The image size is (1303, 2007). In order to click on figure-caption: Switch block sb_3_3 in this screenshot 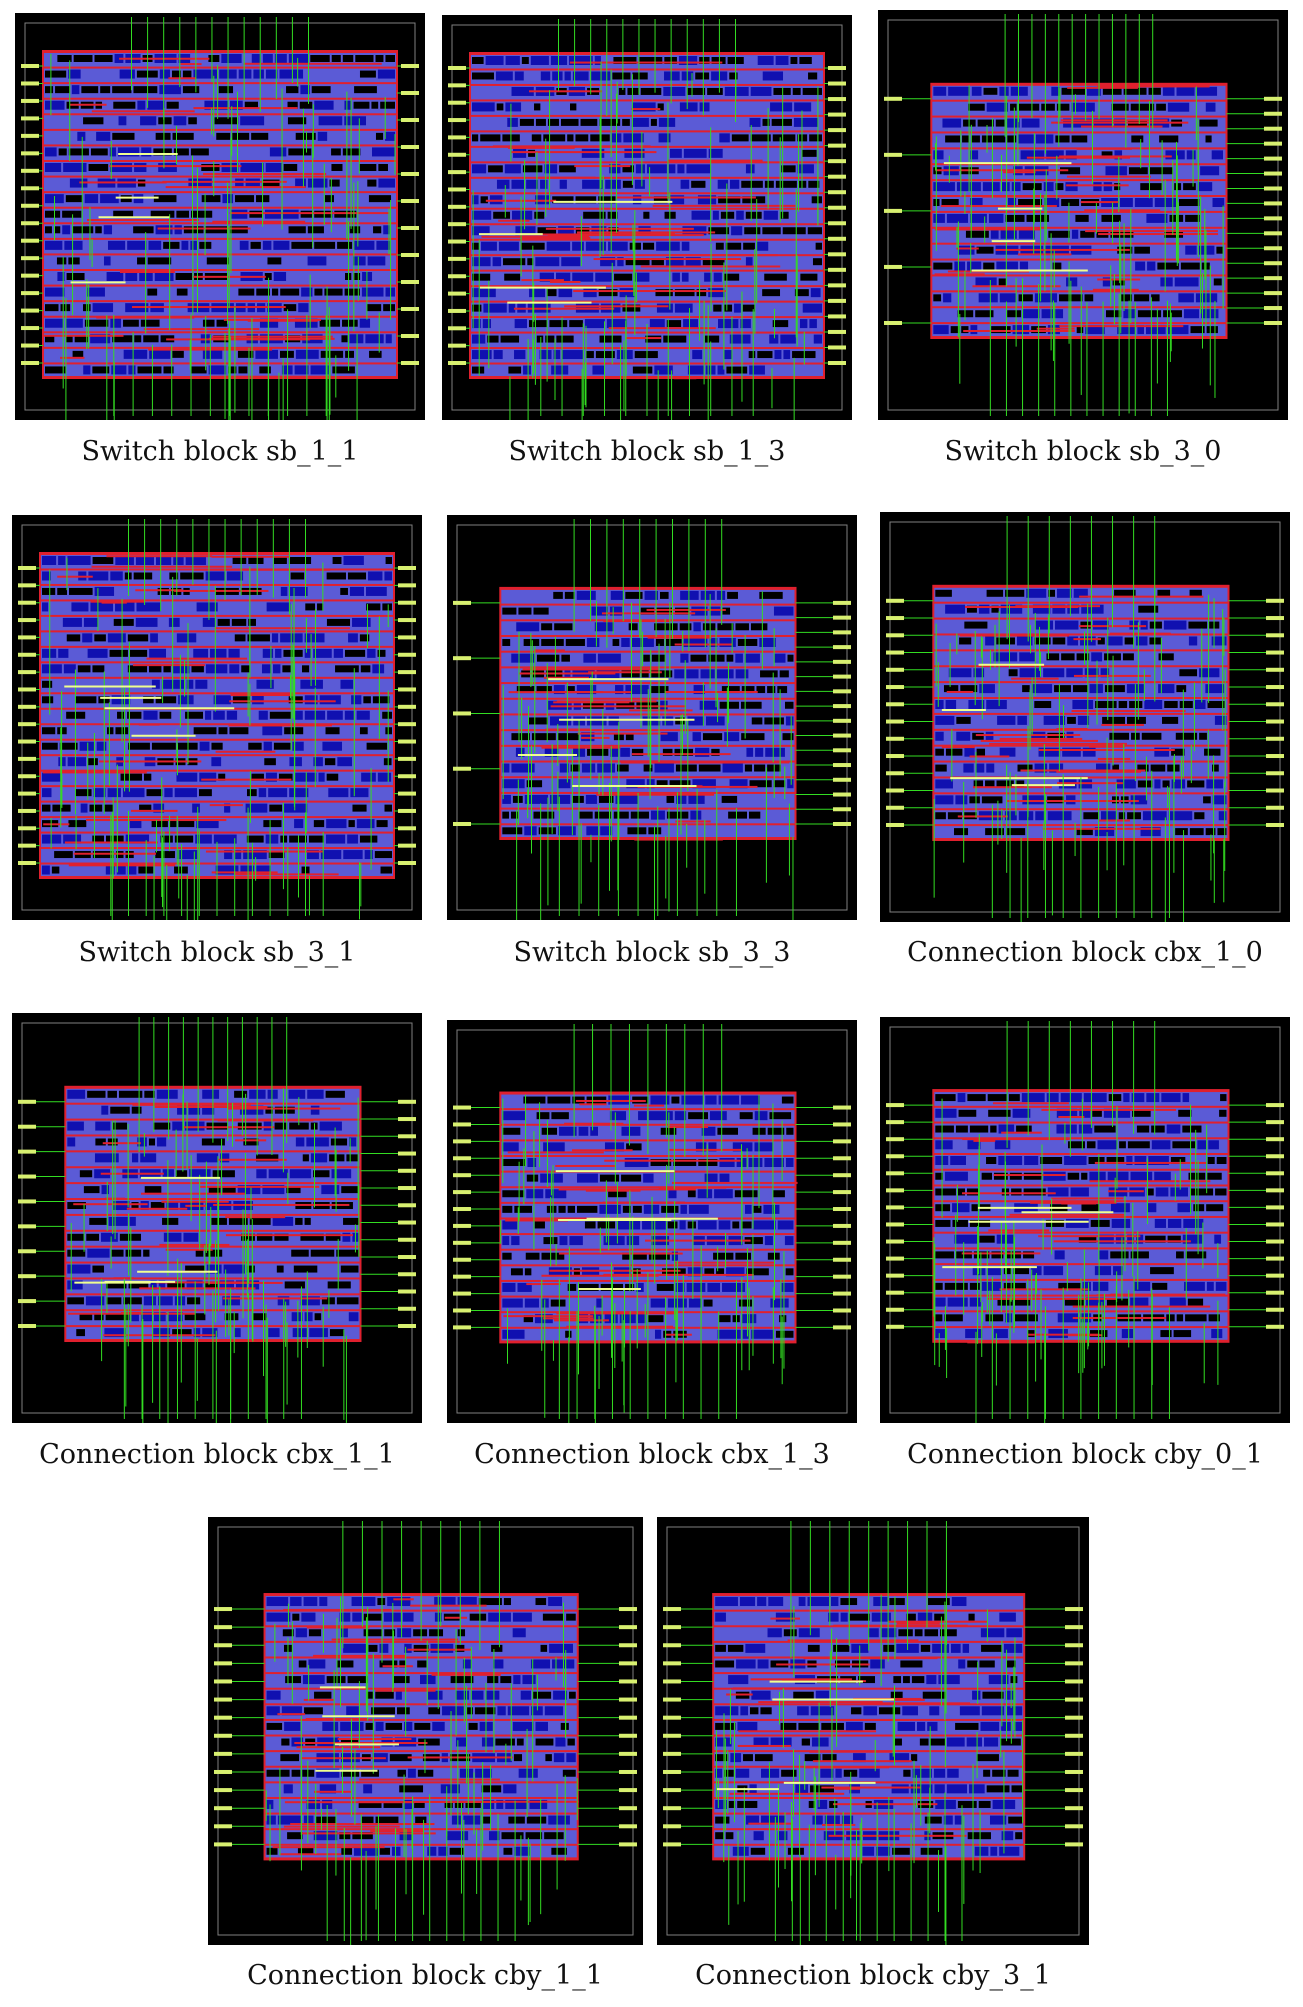, I will do `click(652, 952)`.